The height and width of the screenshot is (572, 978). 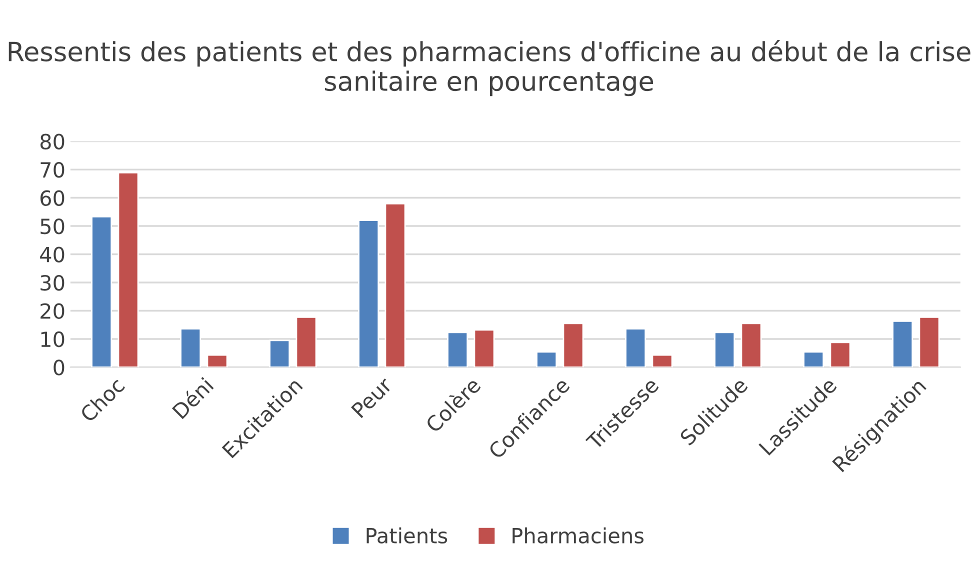 What do you see at coordinates (52, 142) in the screenshot?
I see `y-tick-label: 80` at bounding box center [52, 142].